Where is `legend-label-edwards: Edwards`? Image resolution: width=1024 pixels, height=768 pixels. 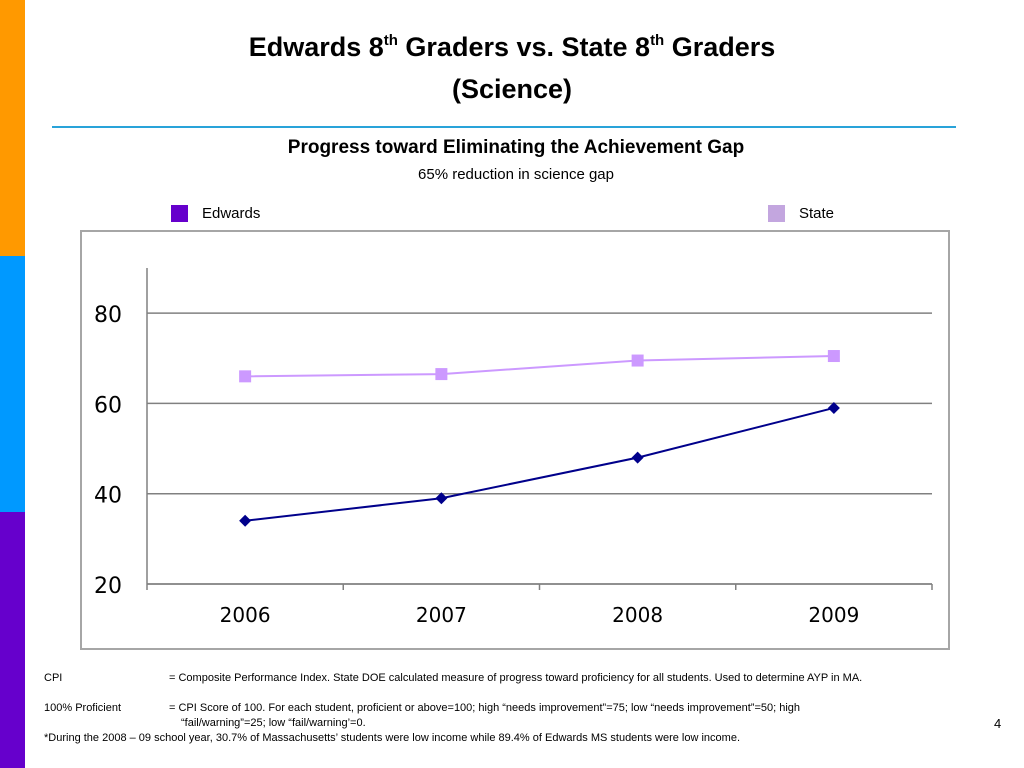 legend-label-edwards: Edwards is located at coordinates (231, 213).